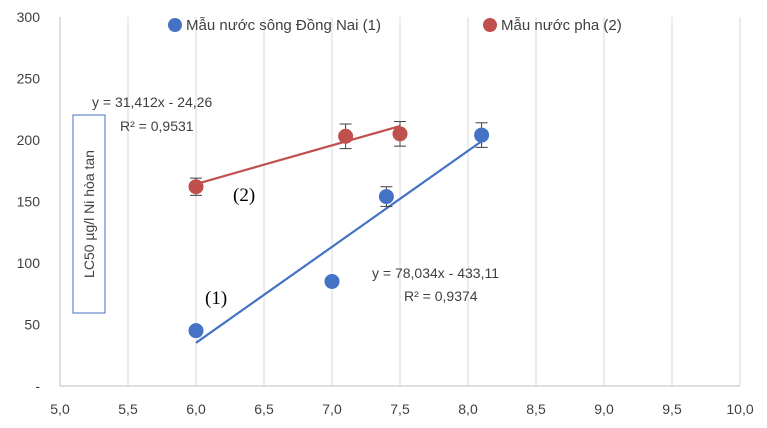  Describe the element at coordinates (128, 409) in the screenshot. I see `x-tick-label: 5,5` at that location.